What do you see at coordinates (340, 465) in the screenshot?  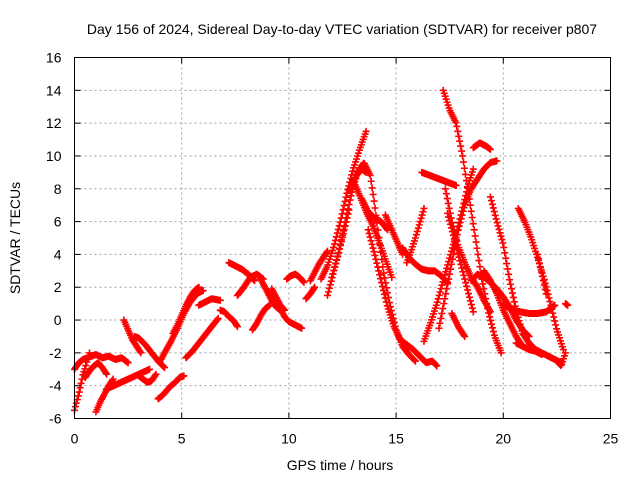 I see `x-axis-label: GPS time / hours` at bounding box center [340, 465].